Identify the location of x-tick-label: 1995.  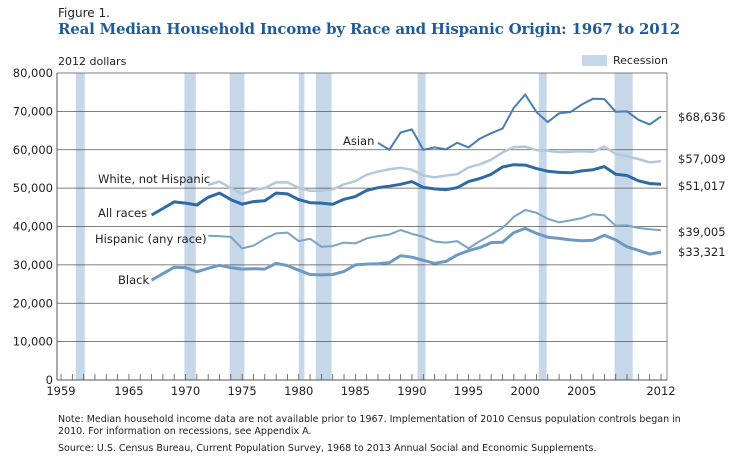
(468, 391).